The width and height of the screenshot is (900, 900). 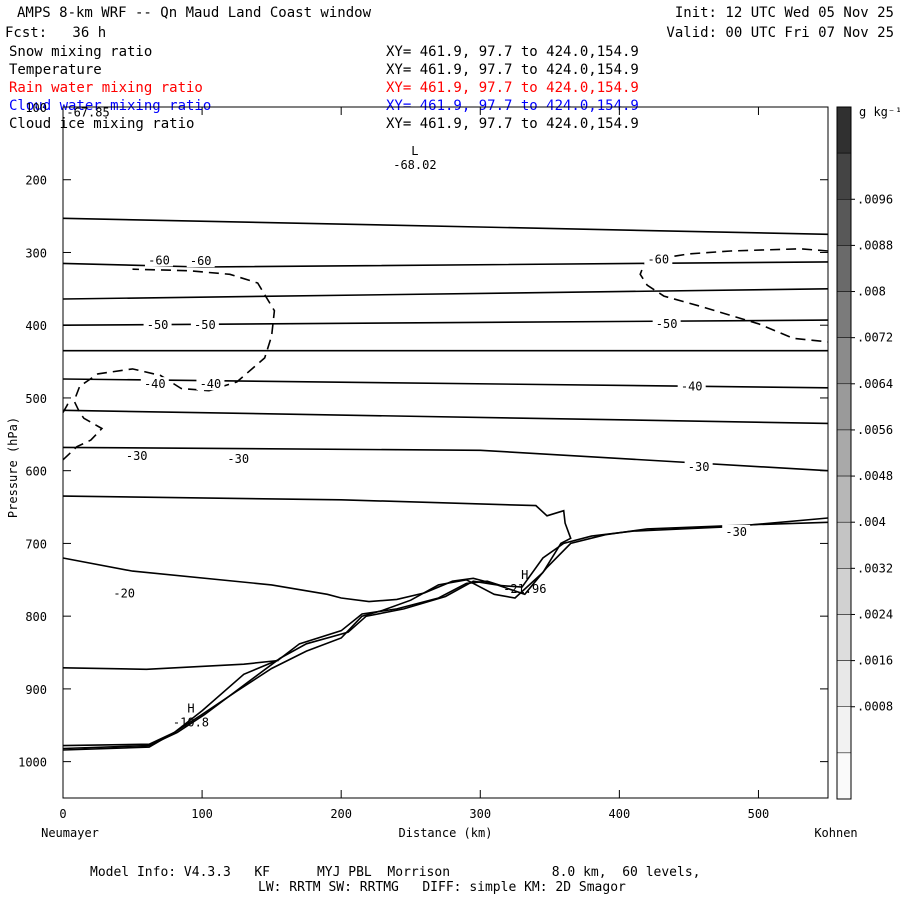 What do you see at coordinates (875, 707) in the screenshot?
I see `colorbar-label: .0008` at bounding box center [875, 707].